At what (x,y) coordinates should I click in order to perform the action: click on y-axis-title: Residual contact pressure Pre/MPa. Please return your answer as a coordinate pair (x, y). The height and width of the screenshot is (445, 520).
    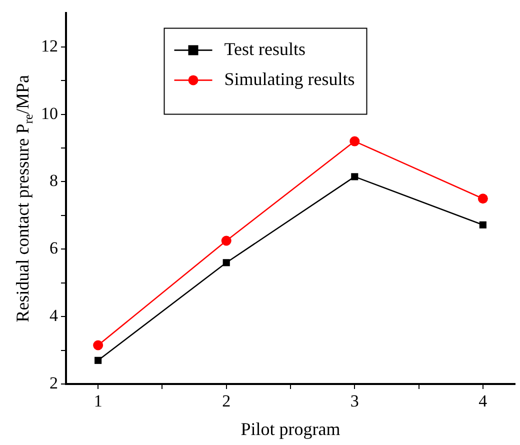
    Looking at the image, I should click on (24, 198).